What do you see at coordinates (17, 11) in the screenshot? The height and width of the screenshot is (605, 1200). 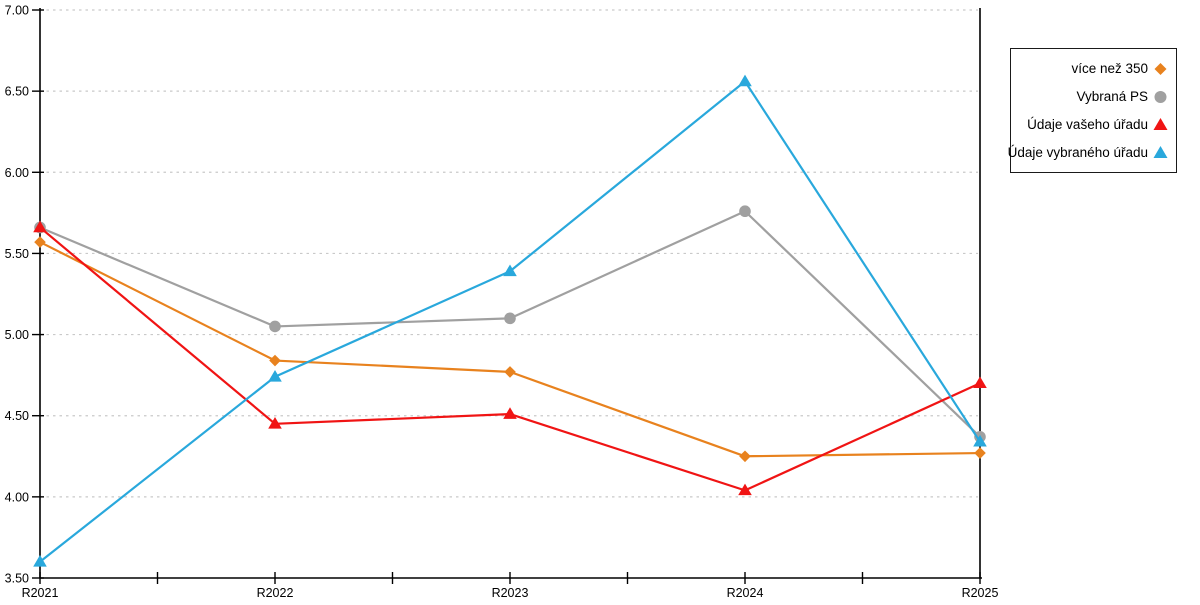 I see `y-tick-label: 7.00` at bounding box center [17, 11].